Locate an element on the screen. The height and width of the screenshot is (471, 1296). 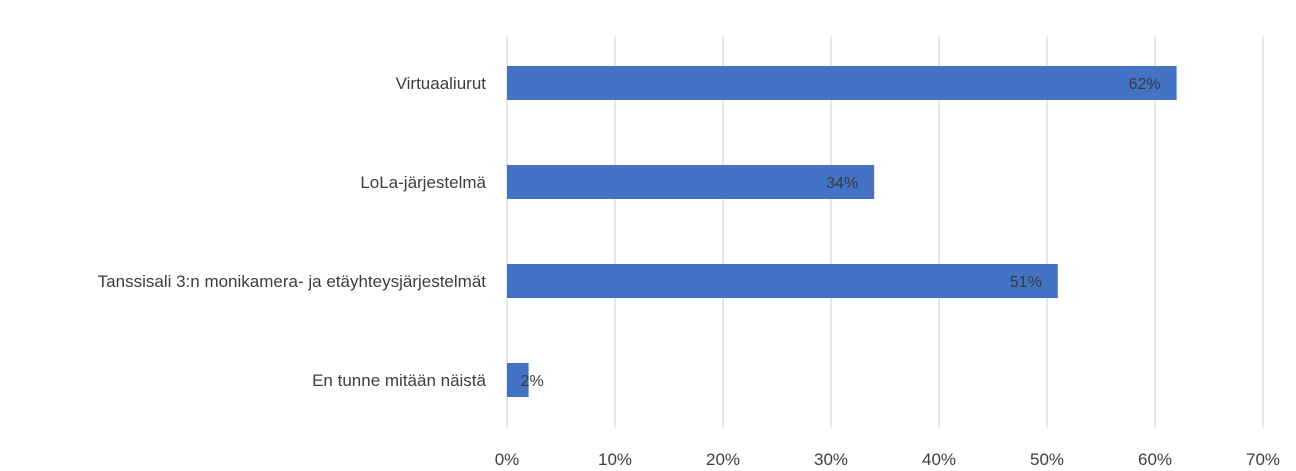
x-tick-label: 70% is located at coordinates (1263, 459).